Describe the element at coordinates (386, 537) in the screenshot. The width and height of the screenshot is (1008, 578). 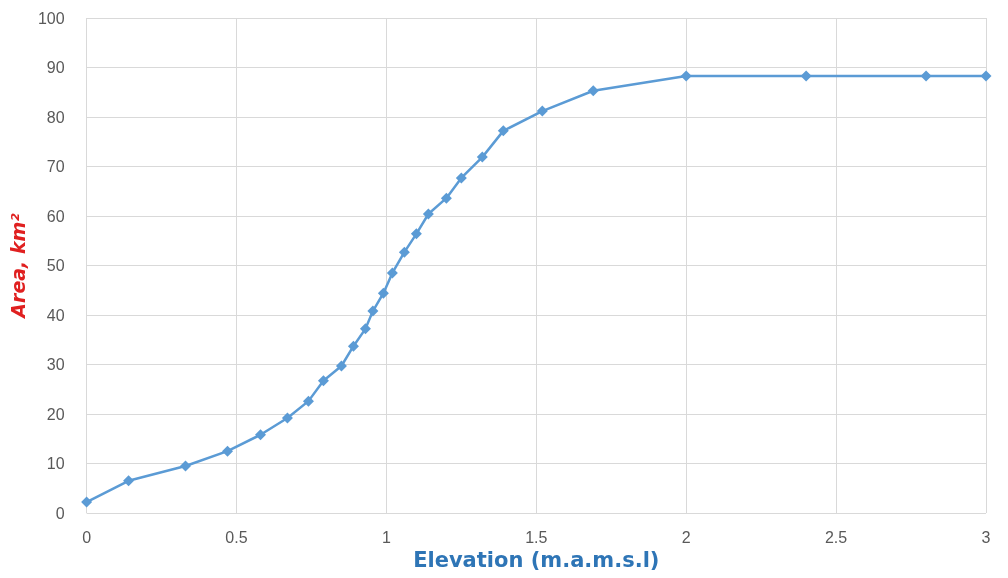
I see `x-tick-label: 1` at that location.